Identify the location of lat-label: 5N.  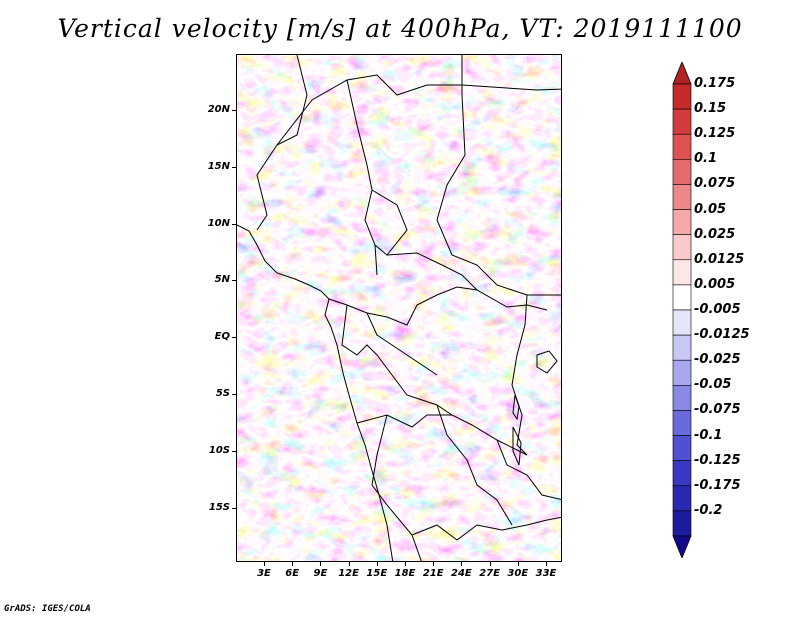
(222, 280).